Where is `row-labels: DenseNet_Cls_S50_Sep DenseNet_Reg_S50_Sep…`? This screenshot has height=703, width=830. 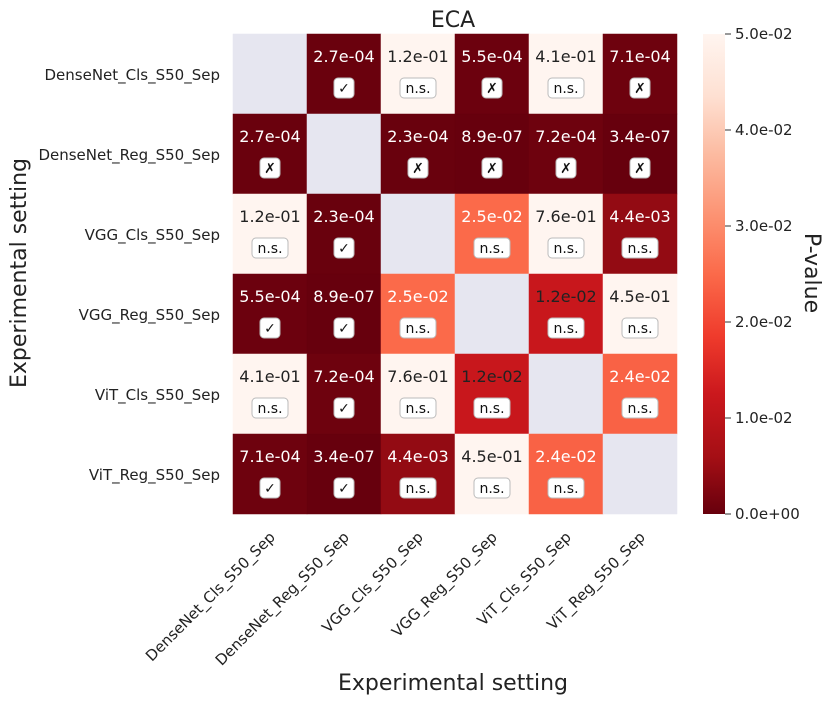 row-labels: DenseNet_Cls_S50_Sep DenseNet_Reg_S50_Sep… is located at coordinates (129, 275).